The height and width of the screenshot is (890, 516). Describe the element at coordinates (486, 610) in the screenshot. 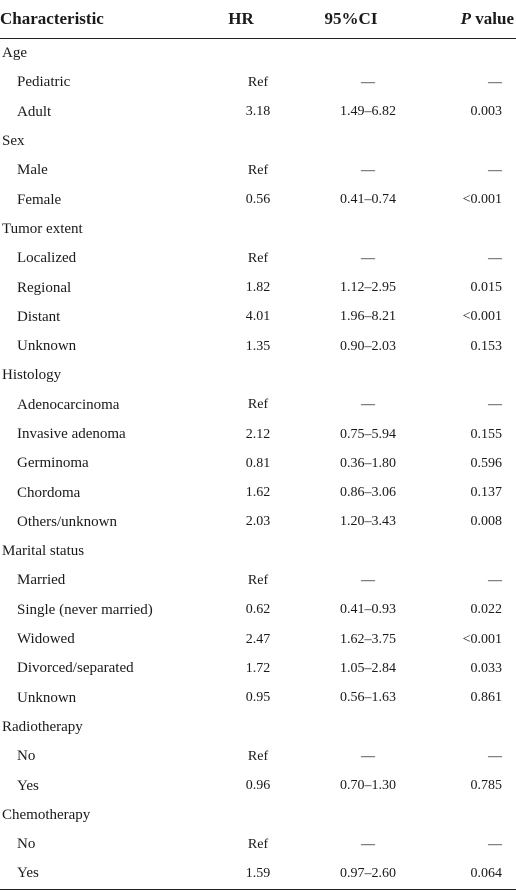

I see `row-p-value: 0.022` at that location.